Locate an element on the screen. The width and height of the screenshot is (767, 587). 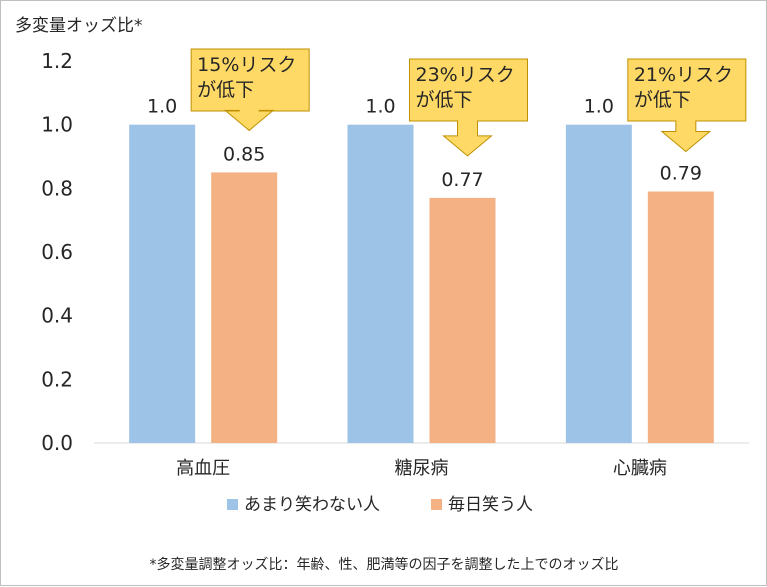
footnote: *多変量調整オッズ比：年齢、性、肥満等の因子を調整した上でのオッズ比 is located at coordinates (384, 564).